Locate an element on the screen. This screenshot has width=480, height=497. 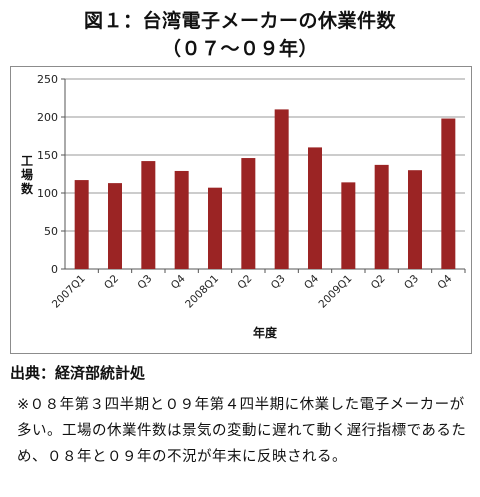
x-tick-label: 2009Q1 is located at coordinates (336, 292).